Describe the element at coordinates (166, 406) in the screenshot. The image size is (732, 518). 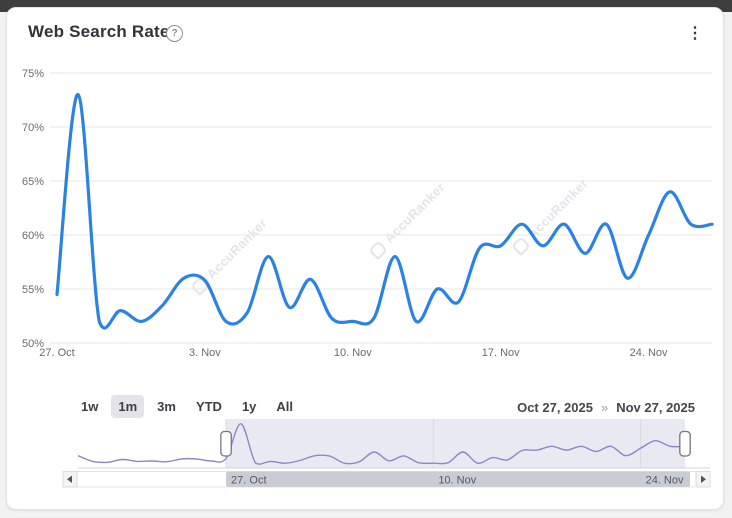
I see `range-button-3m: 3m` at that location.